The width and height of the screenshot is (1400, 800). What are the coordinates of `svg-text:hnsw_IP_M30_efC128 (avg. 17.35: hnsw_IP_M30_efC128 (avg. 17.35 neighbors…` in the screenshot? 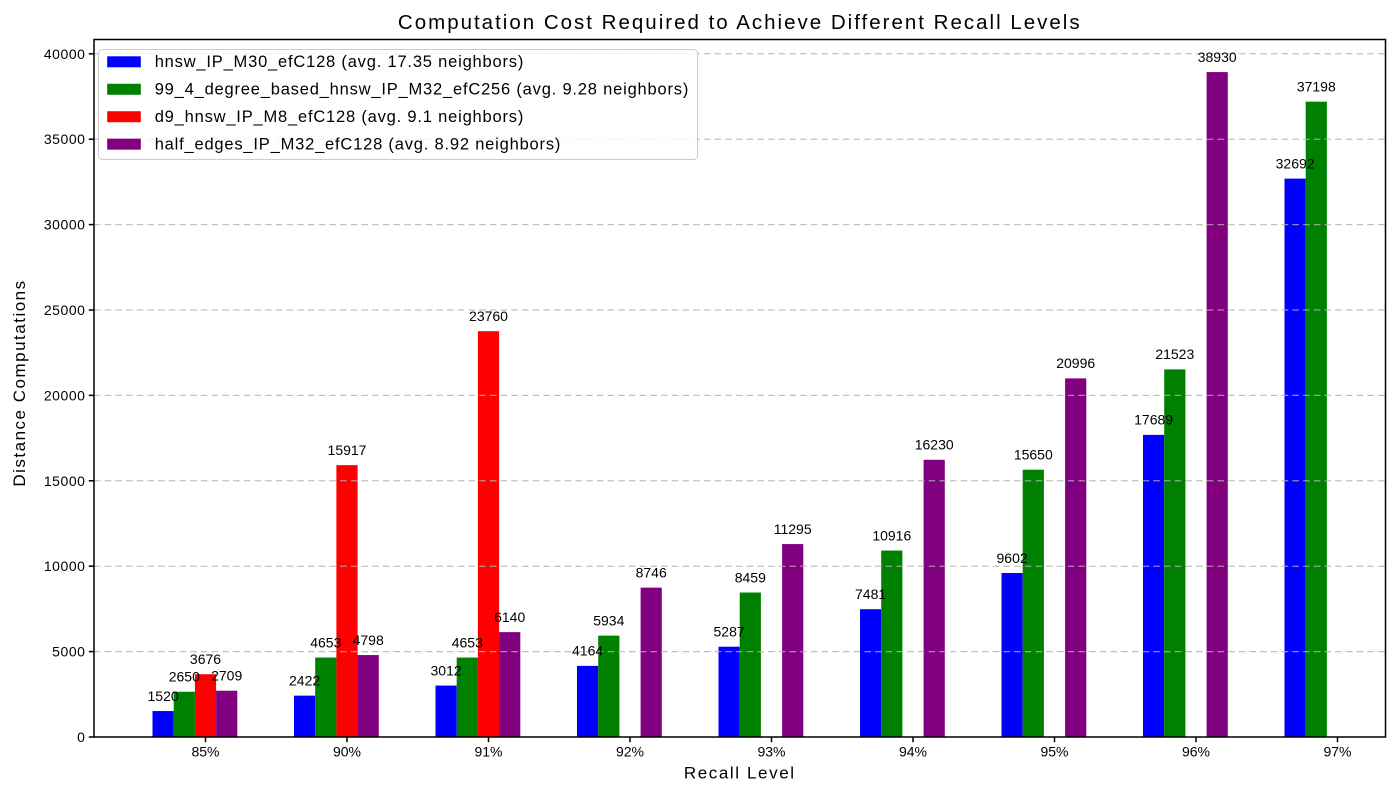 It's located at (339, 62).